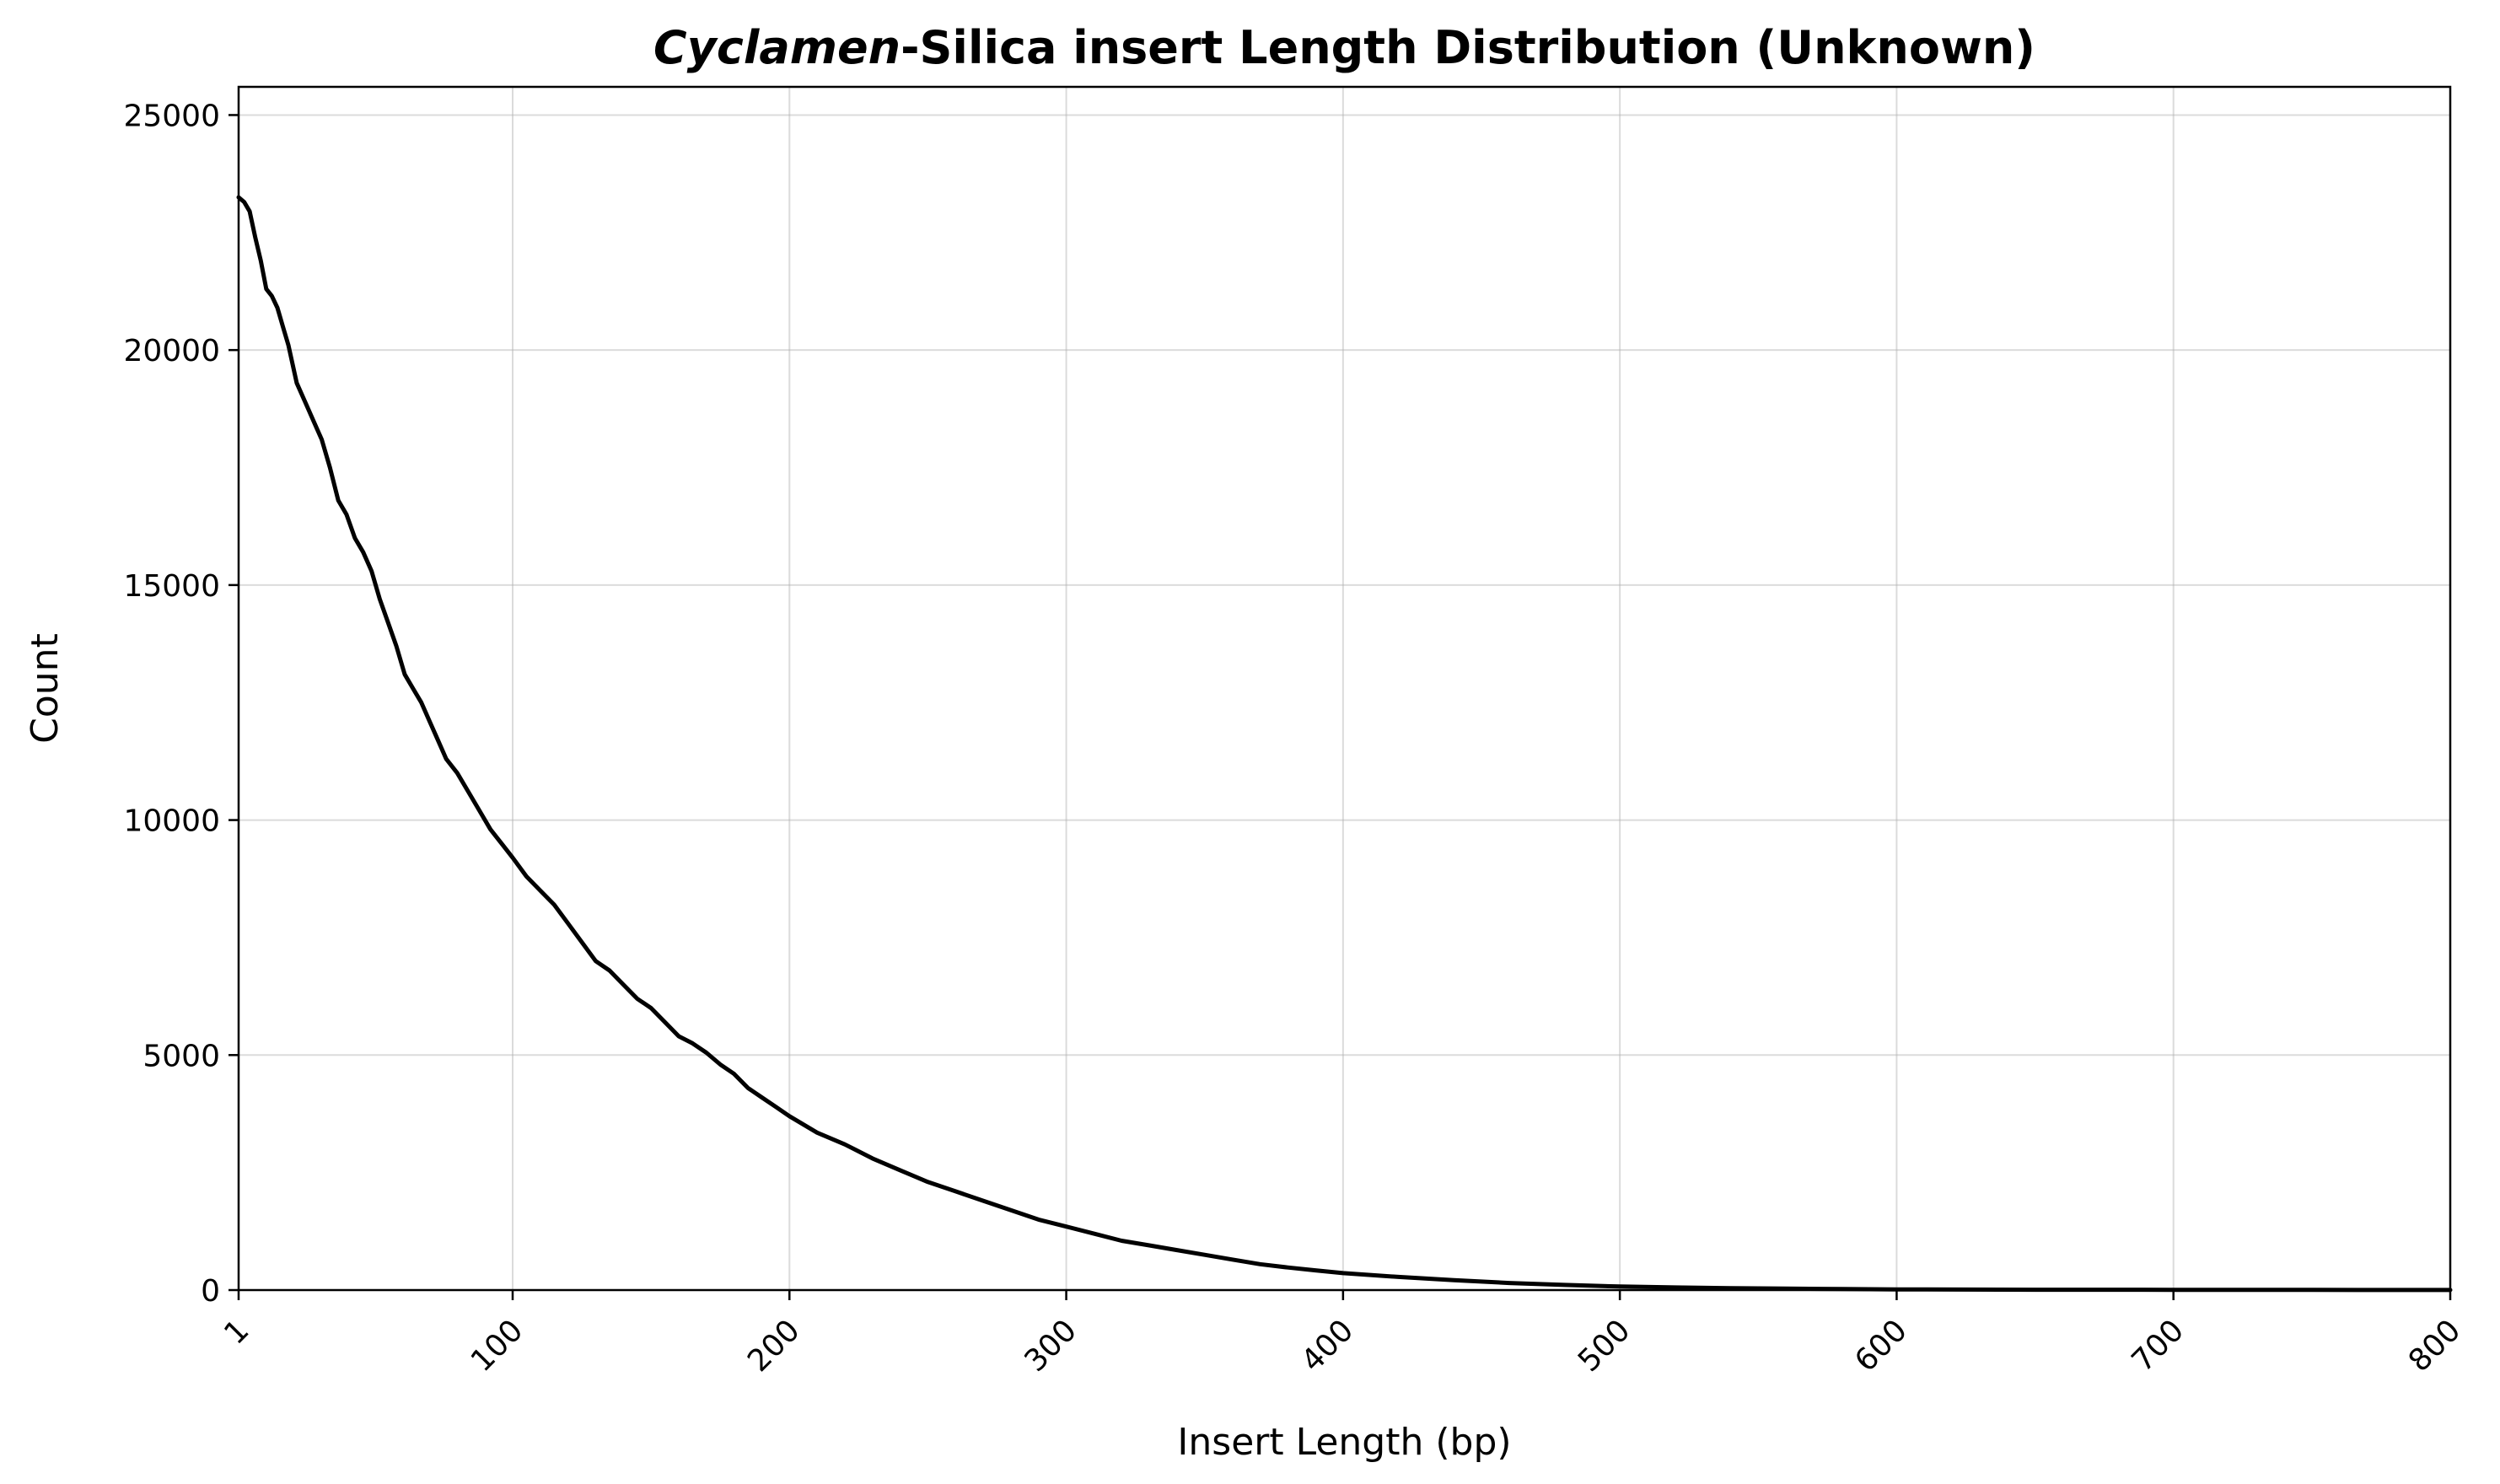 This screenshot has height=1484, width=2500. I want to click on x-axis-label: Insert Length (bp), so click(1344, 1442).